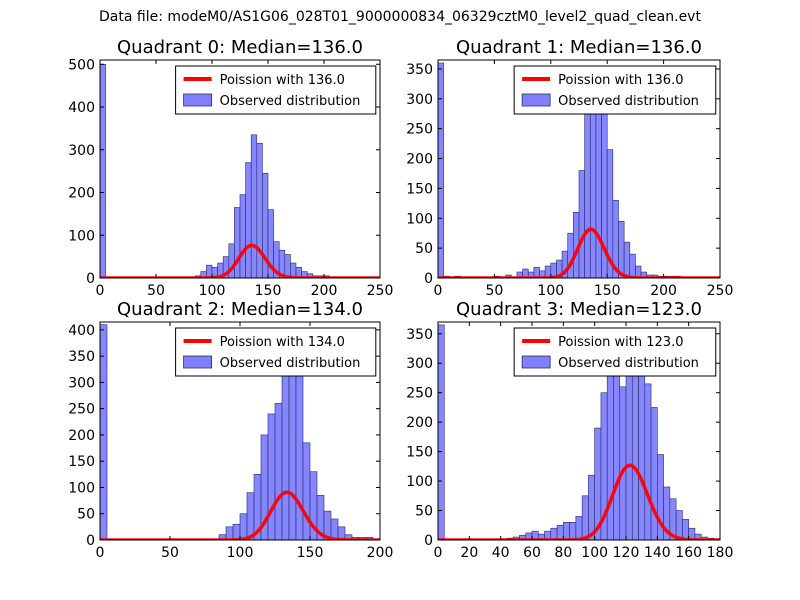 Image resolution: width=800 pixels, height=600 pixels. Describe the element at coordinates (240, 47) in the screenshot. I see `quadrant-0-title: Quadrant 0: Median=136.0` at that location.